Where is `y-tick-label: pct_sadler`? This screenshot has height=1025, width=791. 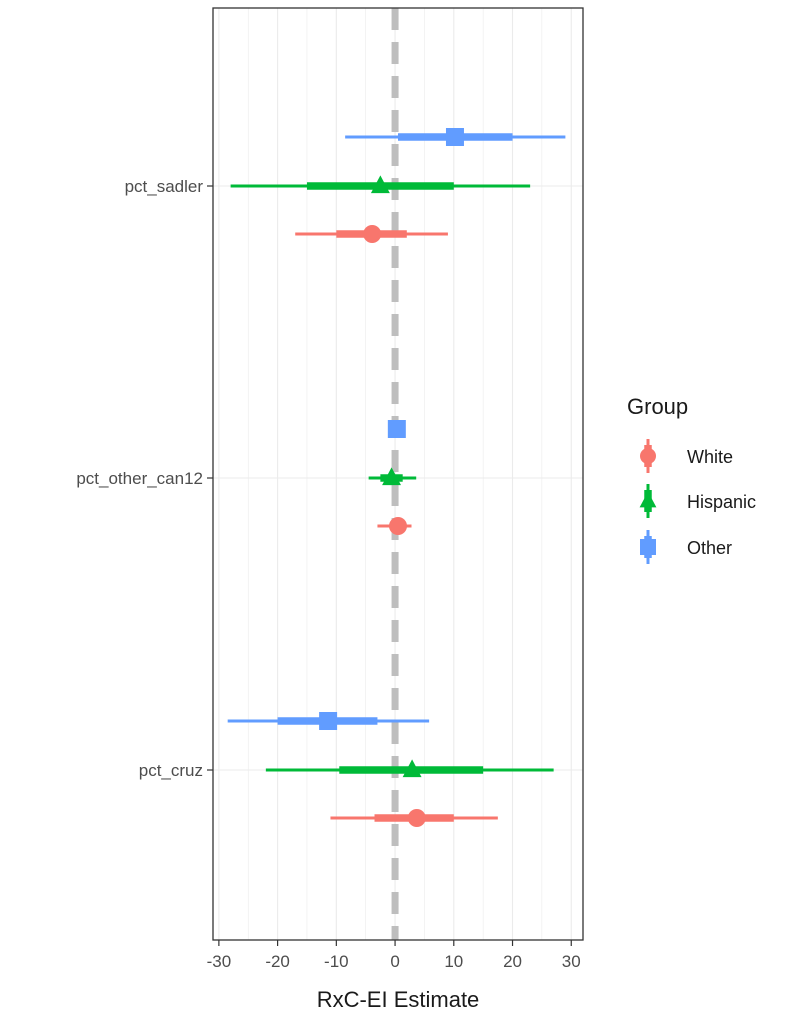
y-tick-label: pct_sadler is located at coordinates (164, 186).